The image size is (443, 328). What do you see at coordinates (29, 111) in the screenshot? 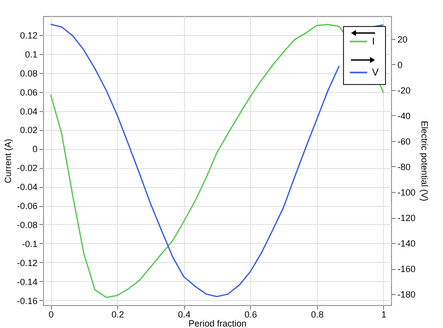
I see `y-tick-label: 0.04` at bounding box center [29, 111].